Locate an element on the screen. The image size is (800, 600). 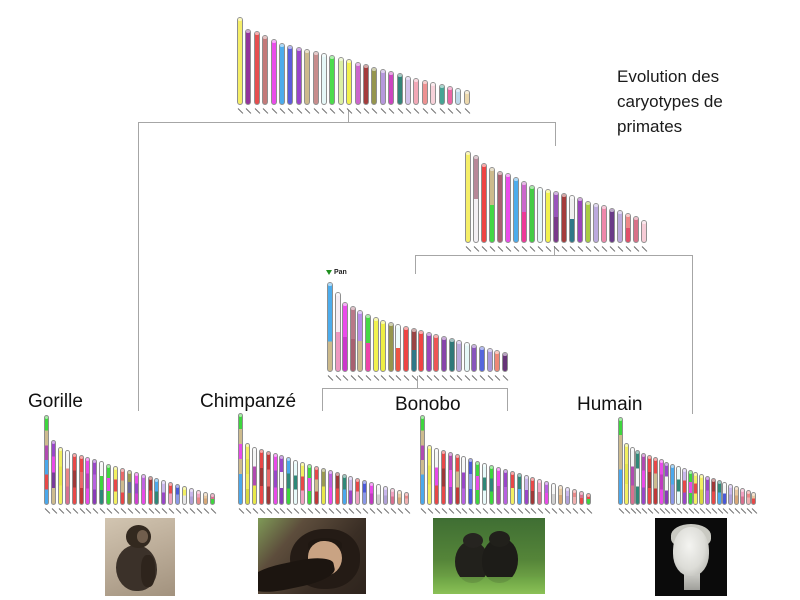
bonobo-photo is located at coordinates (489, 556).